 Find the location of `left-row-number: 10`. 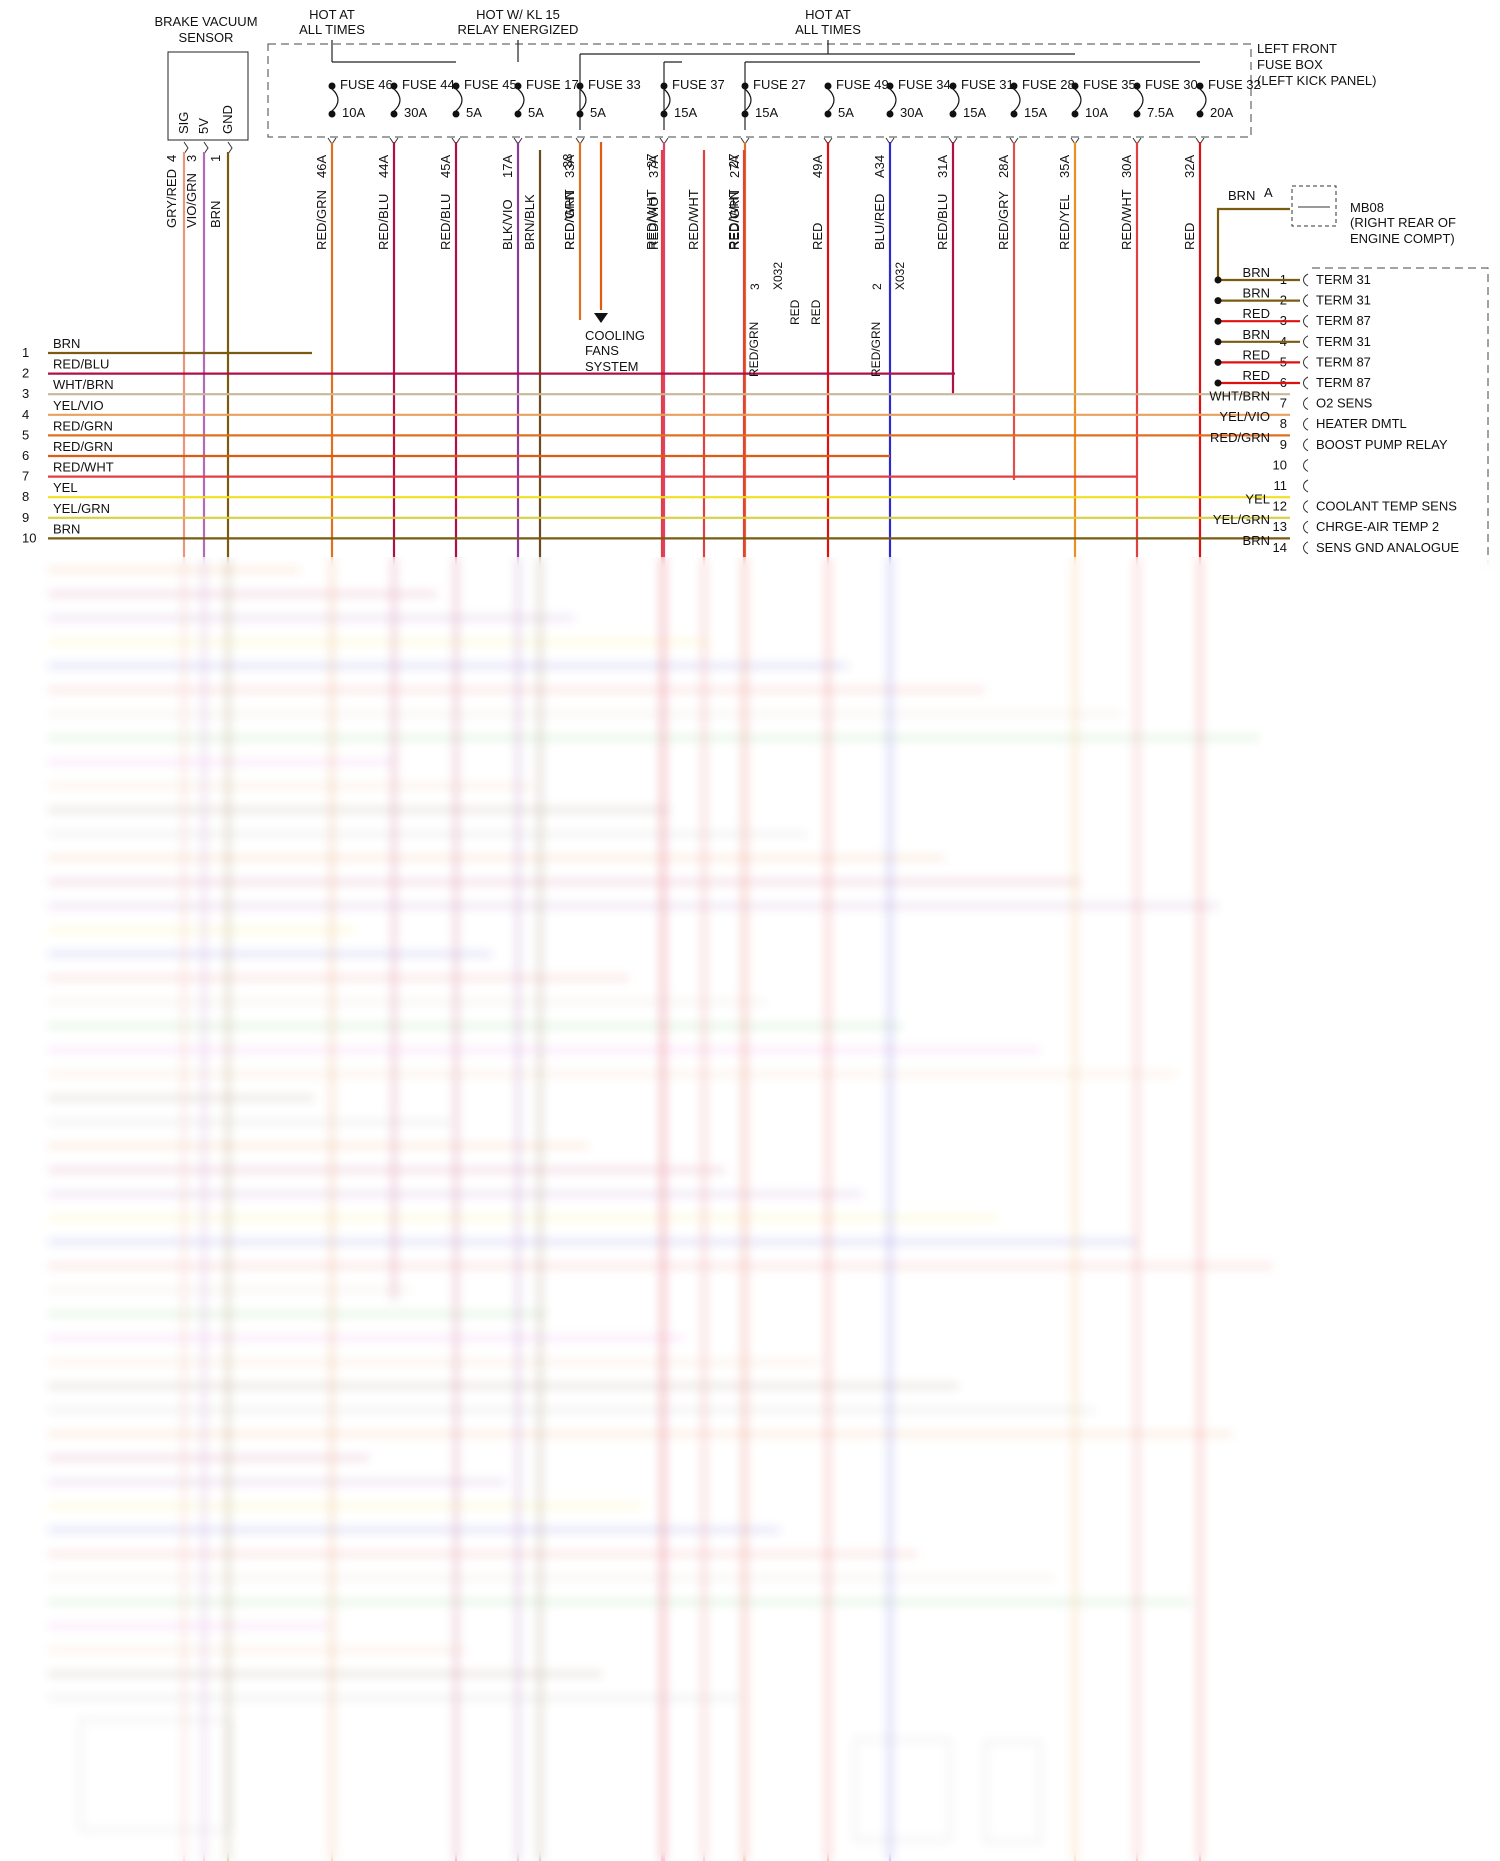

left-row-number: 10 is located at coordinates (29, 537).